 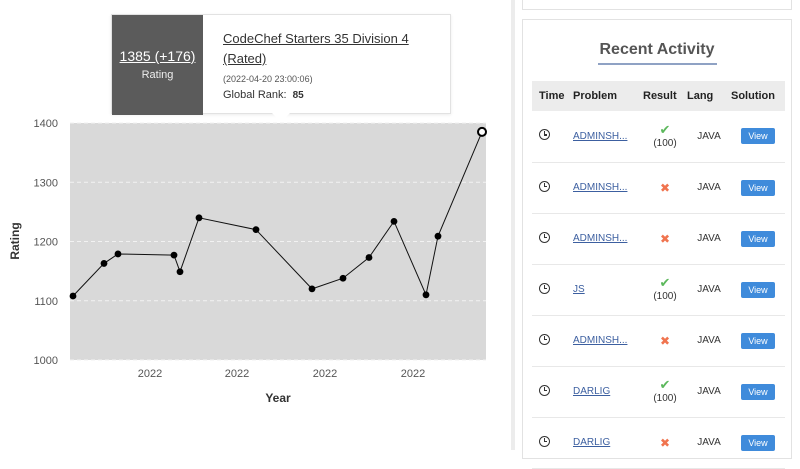 I want to click on table-row: JS ✔ (100) JAVA View, so click(x=658, y=290).